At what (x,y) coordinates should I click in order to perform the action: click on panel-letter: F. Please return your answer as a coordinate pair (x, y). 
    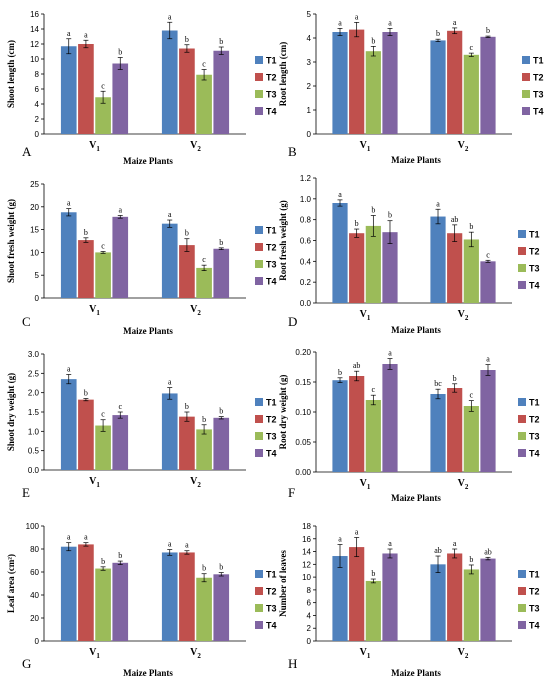
    Looking at the image, I should click on (291, 492).